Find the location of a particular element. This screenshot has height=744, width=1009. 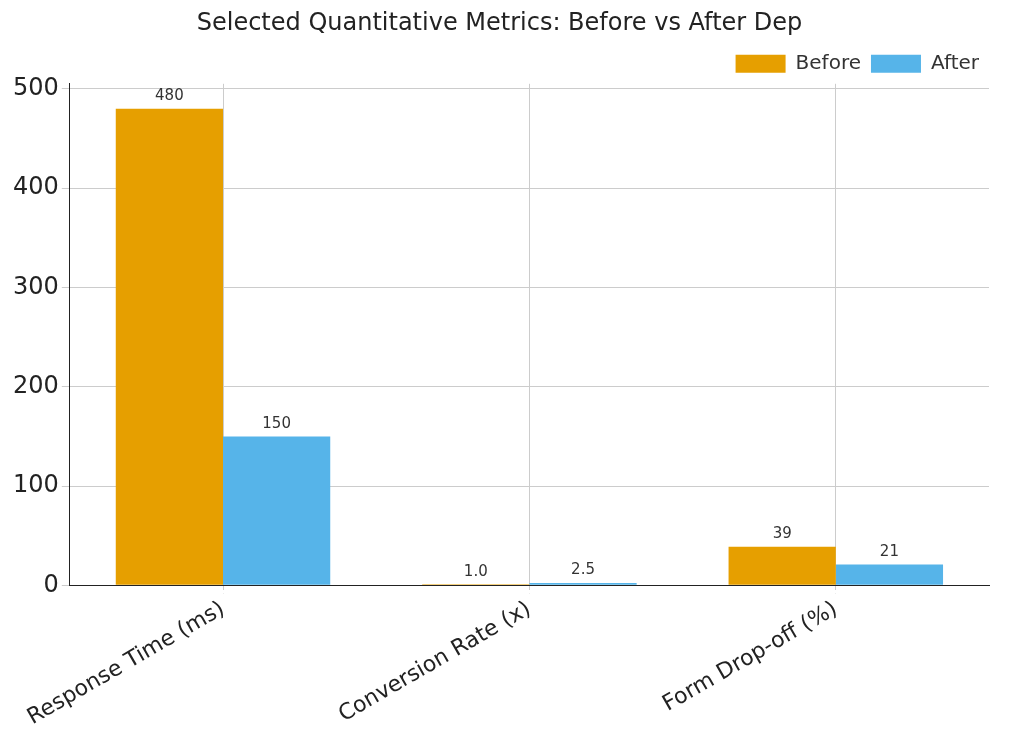

y-tick-label: 400 is located at coordinates (36, 186).